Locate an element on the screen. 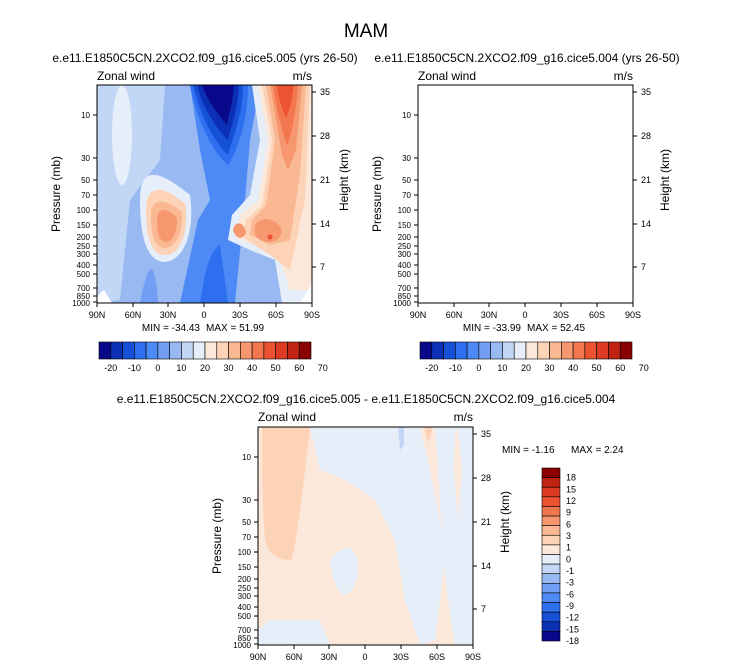  x-tick-label: 30S is located at coordinates (240, 315).